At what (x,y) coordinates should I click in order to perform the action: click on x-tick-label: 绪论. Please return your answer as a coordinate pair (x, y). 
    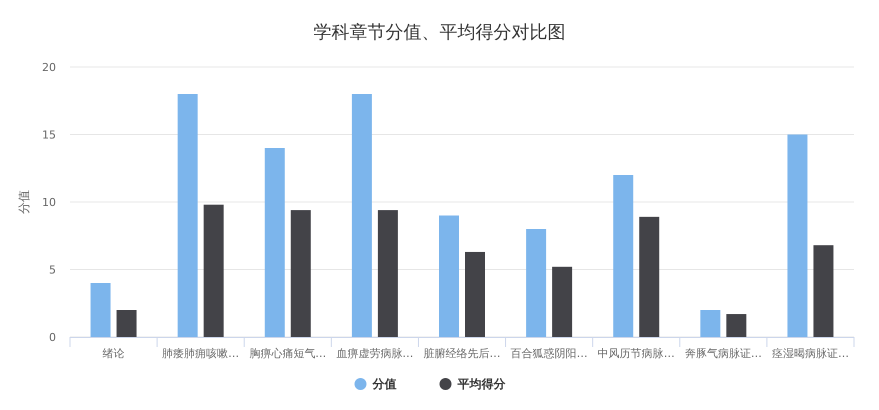
    Looking at the image, I should click on (113, 353).